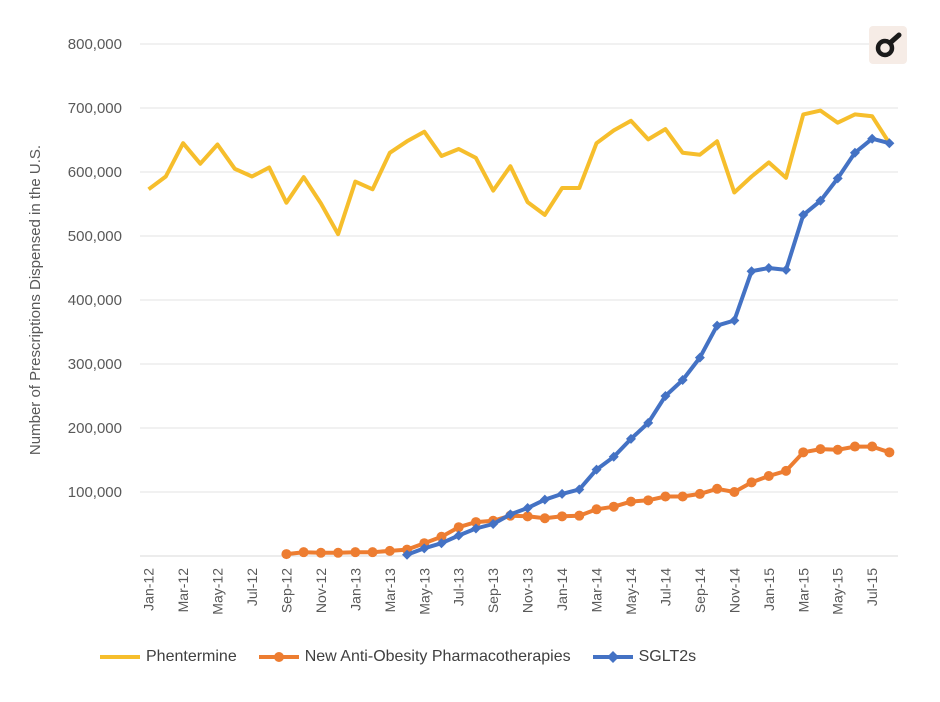 Image resolution: width=940 pixels, height=702 pixels. Describe the element at coordinates (803, 590) in the screenshot. I see `x-tick-label: Mar-15` at that location.